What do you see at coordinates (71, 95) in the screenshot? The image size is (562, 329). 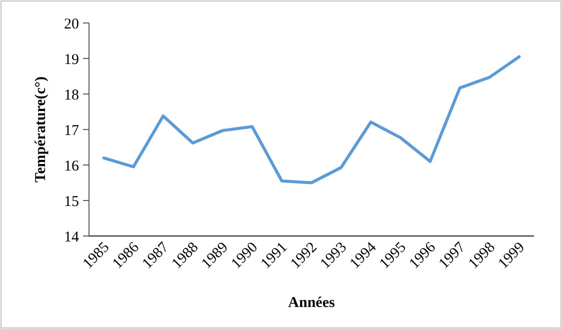 I see `y-tick-label: 18` at bounding box center [71, 95].